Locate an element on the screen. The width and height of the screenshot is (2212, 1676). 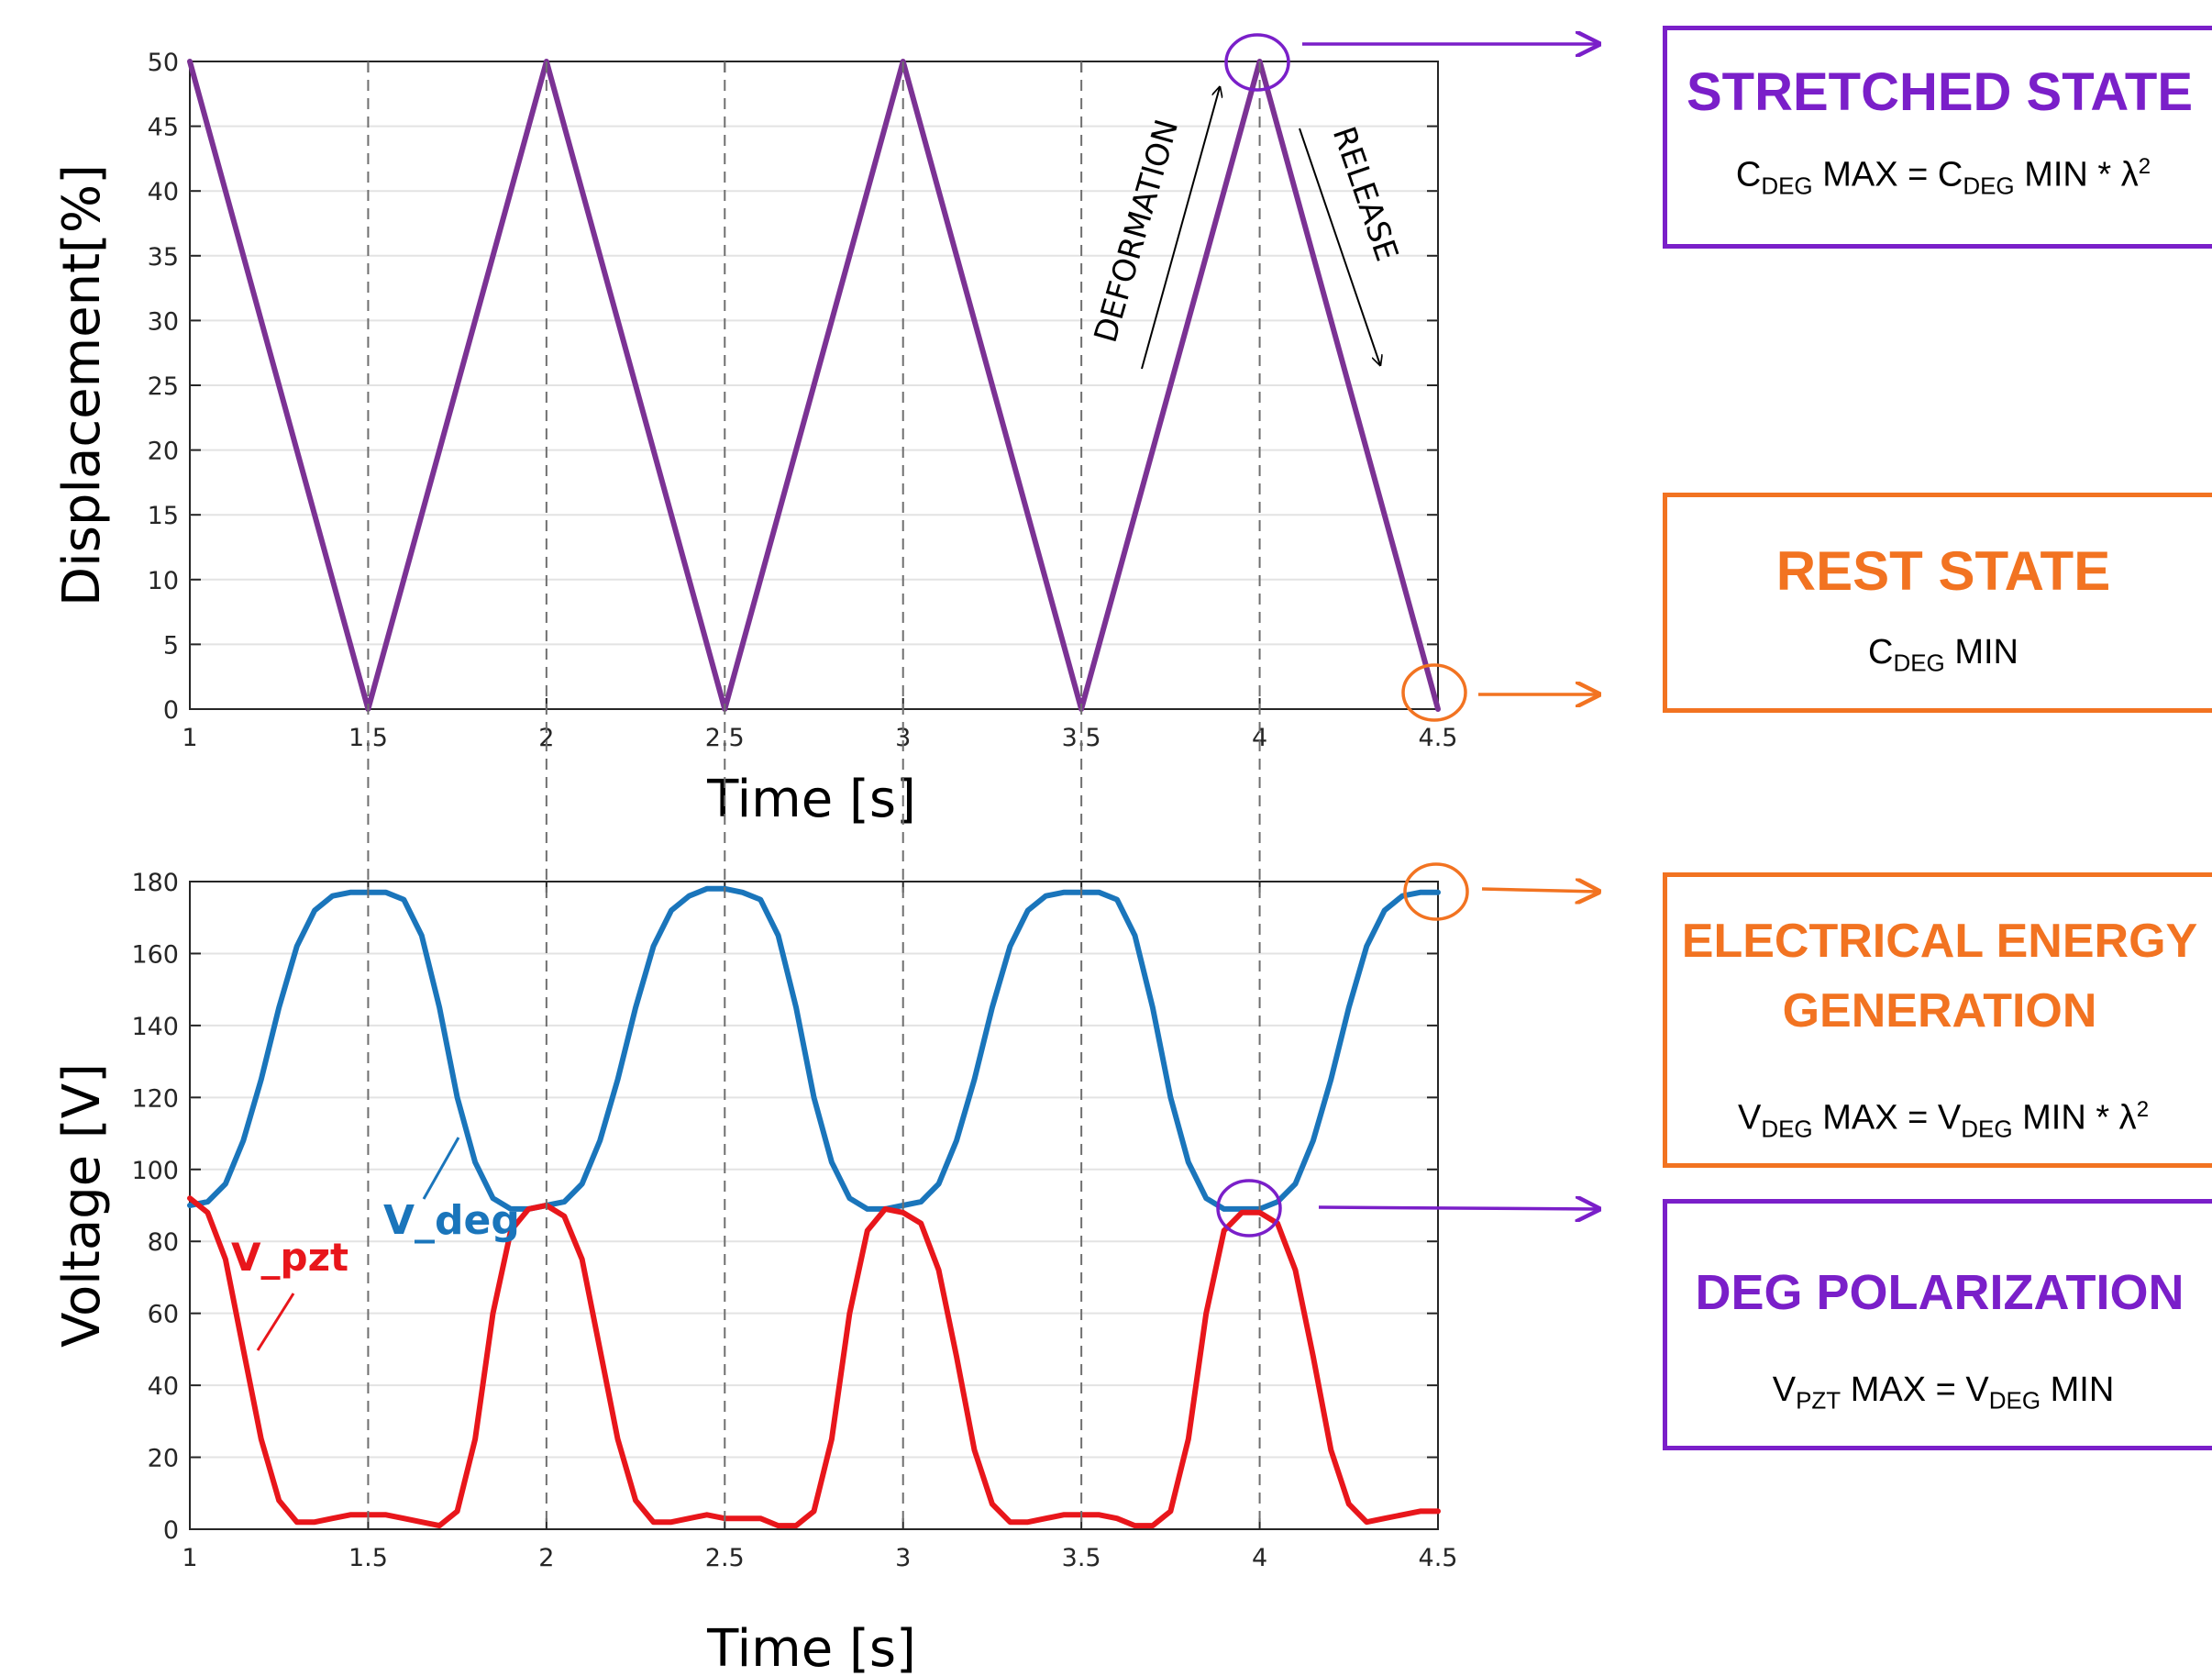
rest-state-title: REST STATE is located at coordinates (1943, 571).